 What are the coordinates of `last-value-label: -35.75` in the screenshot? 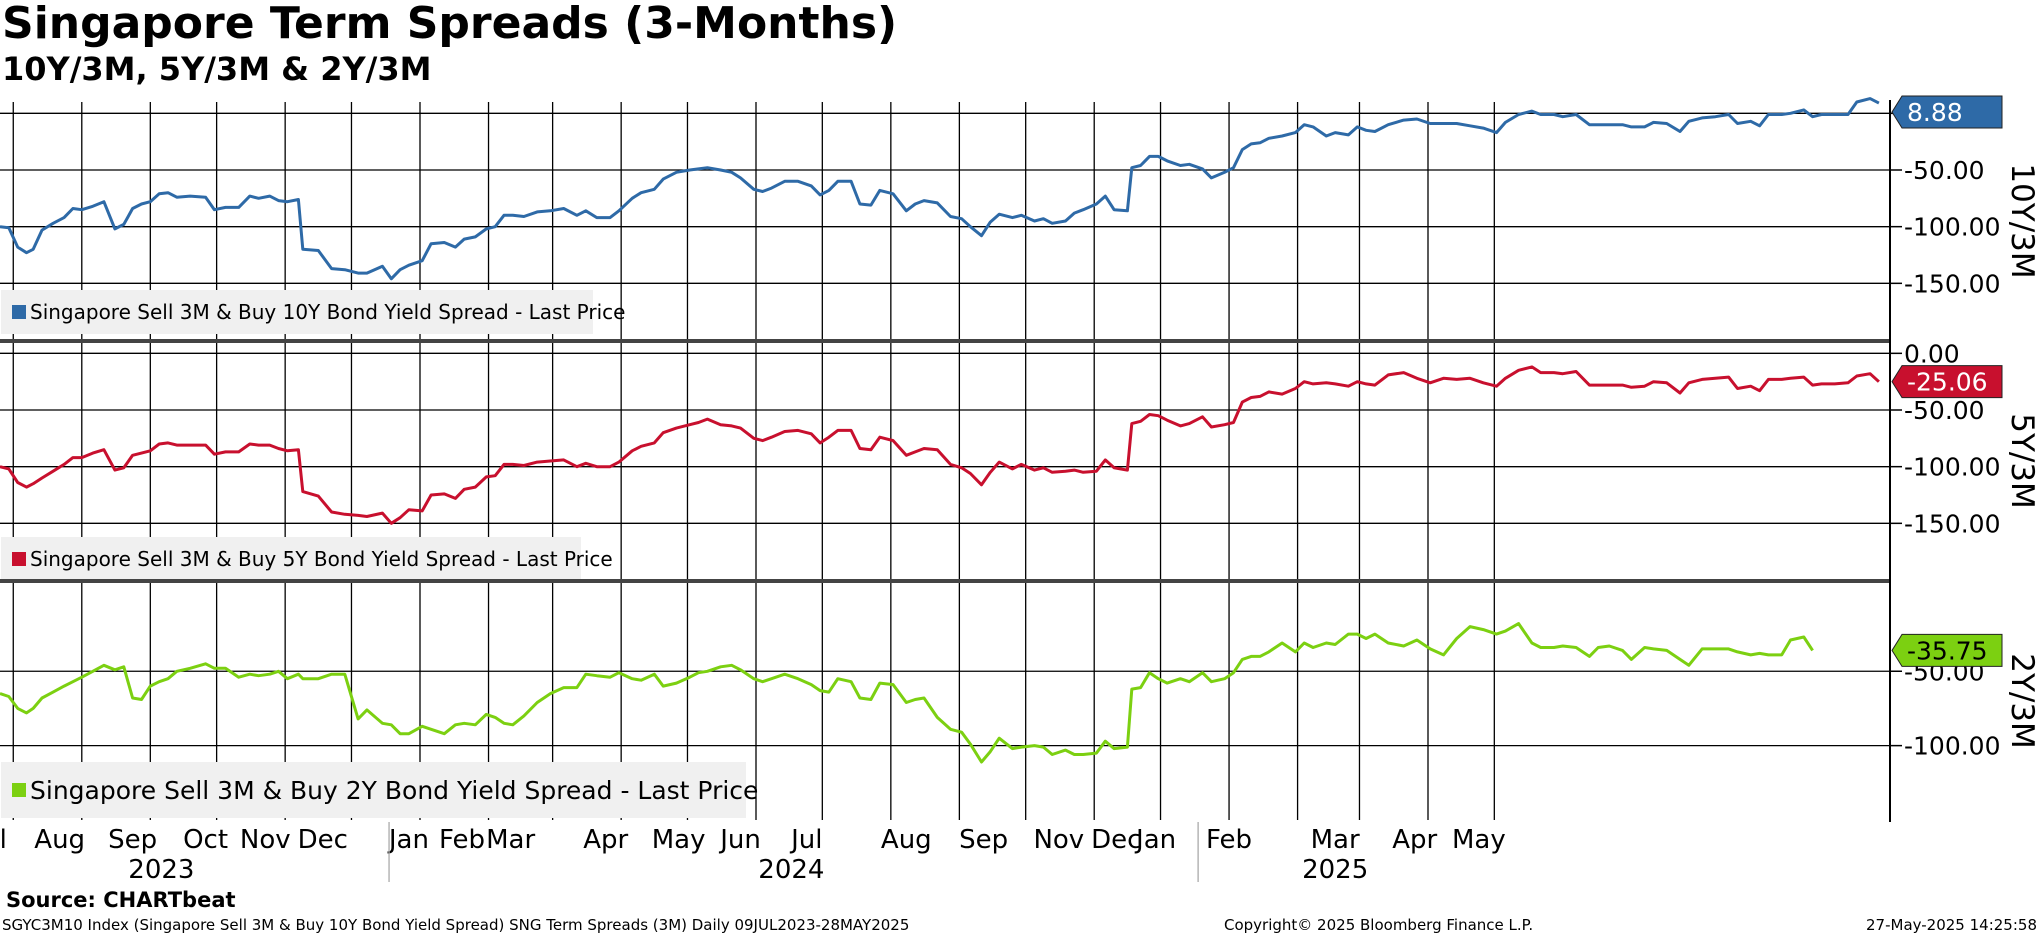 It's located at (1947, 650).